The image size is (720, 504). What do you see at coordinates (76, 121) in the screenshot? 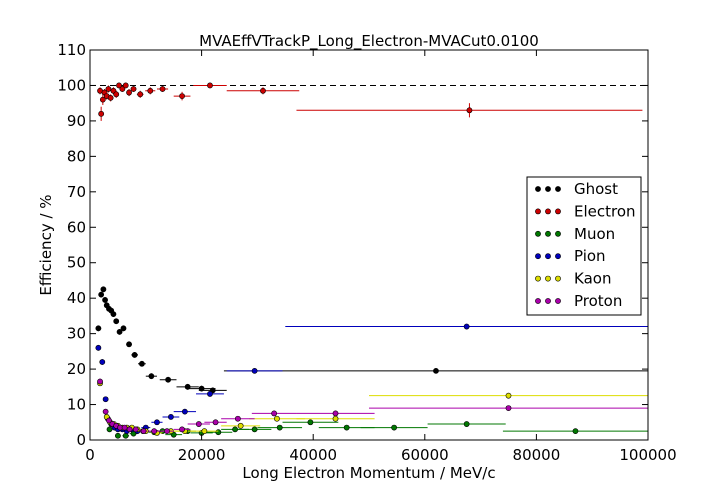
I see `y-tick-label: 90` at bounding box center [76, 121].